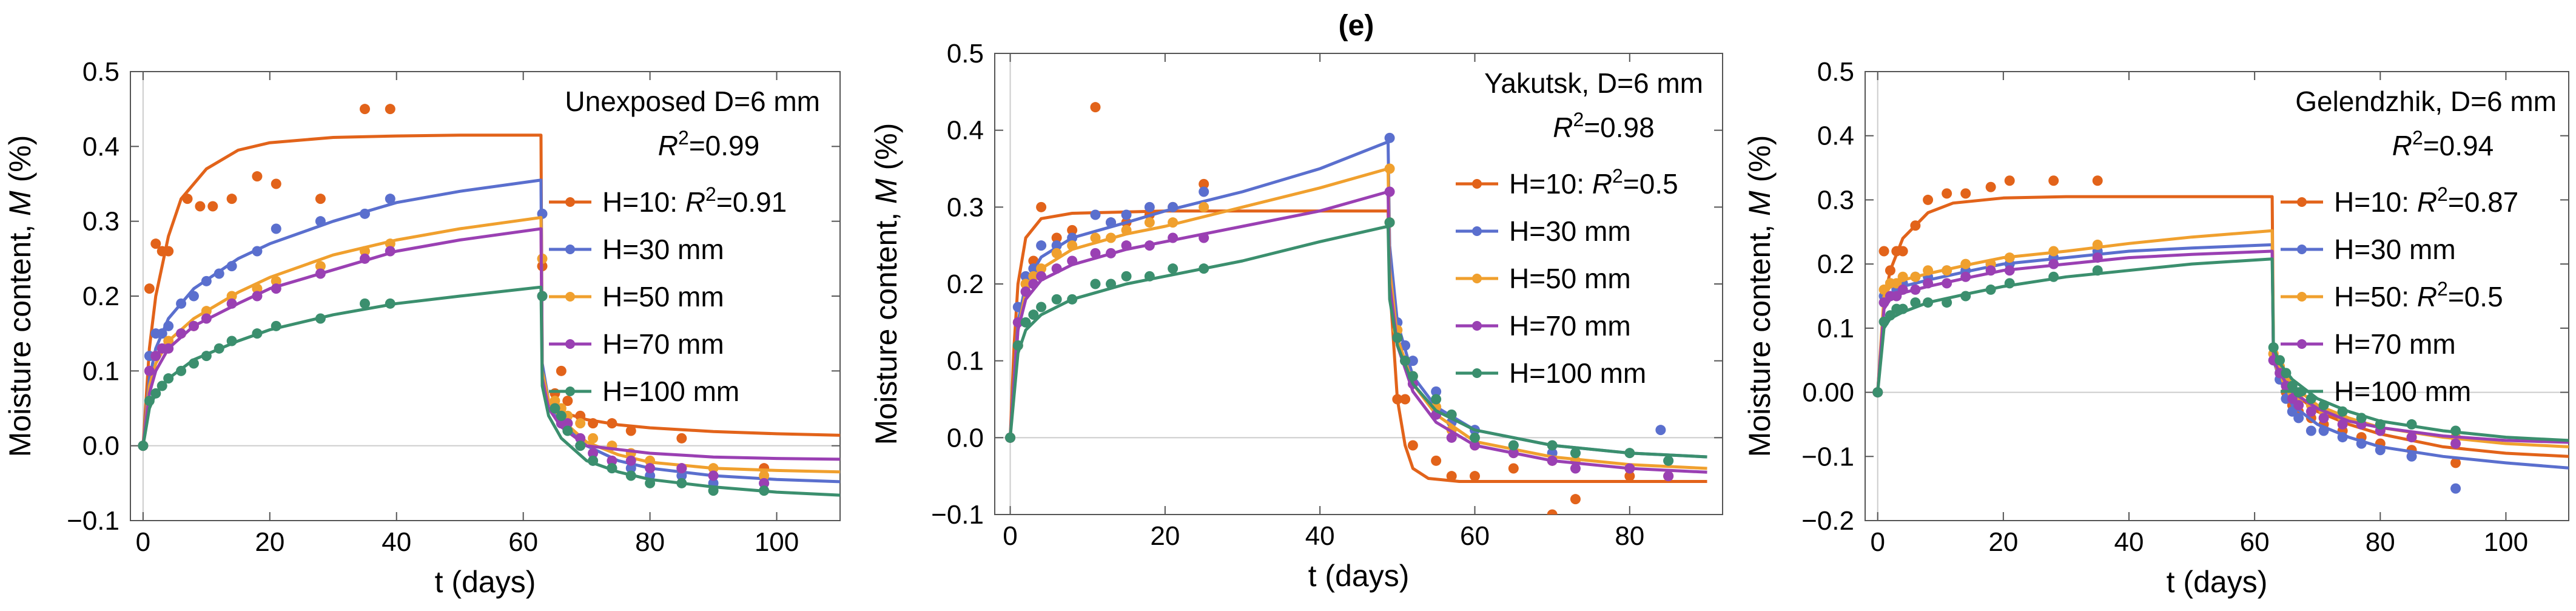 The image size is (2576, 611). What do you see at coordinates (1356, 26) in the screenshot?
I see `figure-title: (e)` at bounding box center [1356, 26].